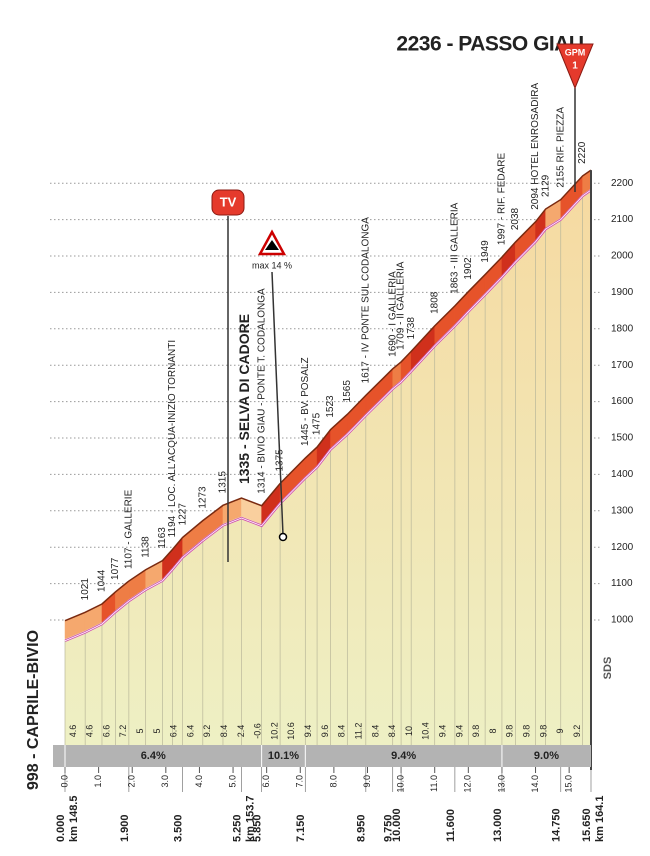 The image size is (650, 856). I want to click on sector-label: 10.1%, so click(283, 756).